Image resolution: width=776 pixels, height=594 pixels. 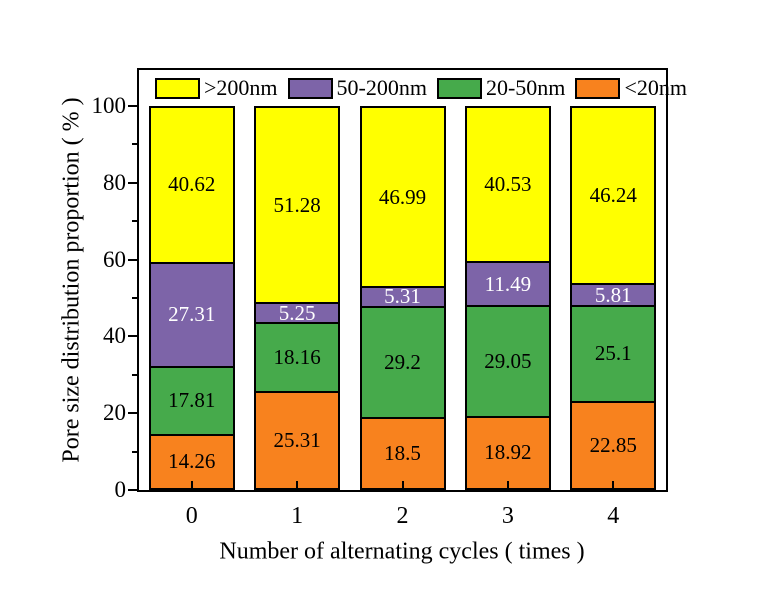 I want to click on bar-segment-20-50nm: 25.1, so click(x=613, y=353).